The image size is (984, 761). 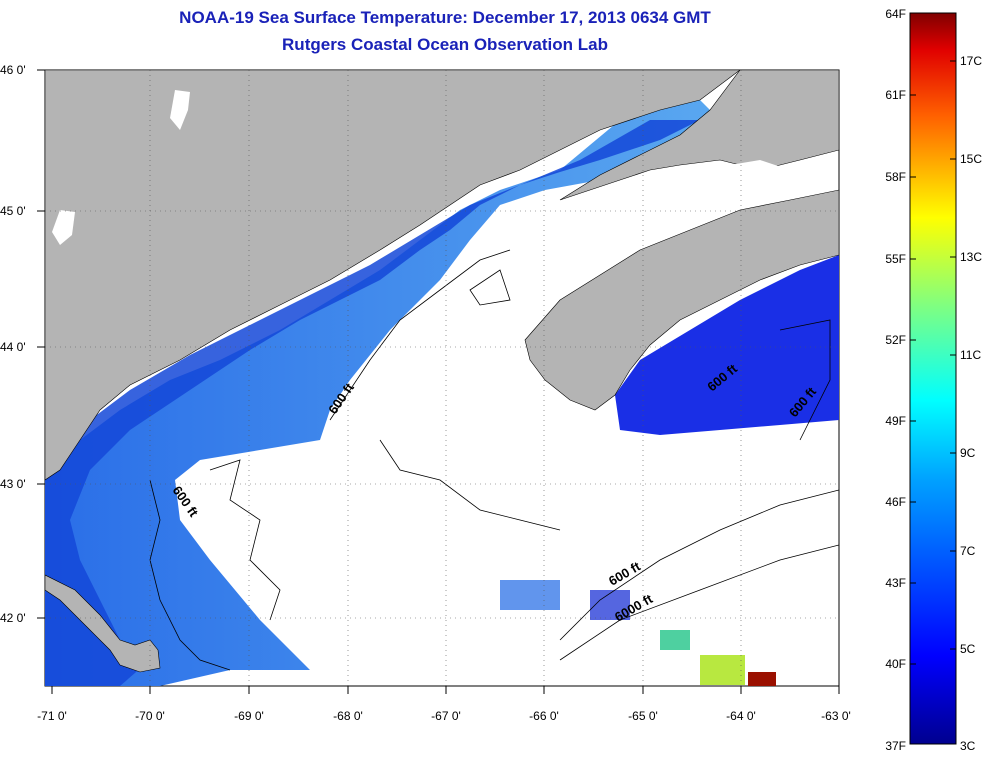 What do you see at coordinates (348, 716) in the screenshot?
I see `lon-label: -68 0'` at bounding box center [348, 716].